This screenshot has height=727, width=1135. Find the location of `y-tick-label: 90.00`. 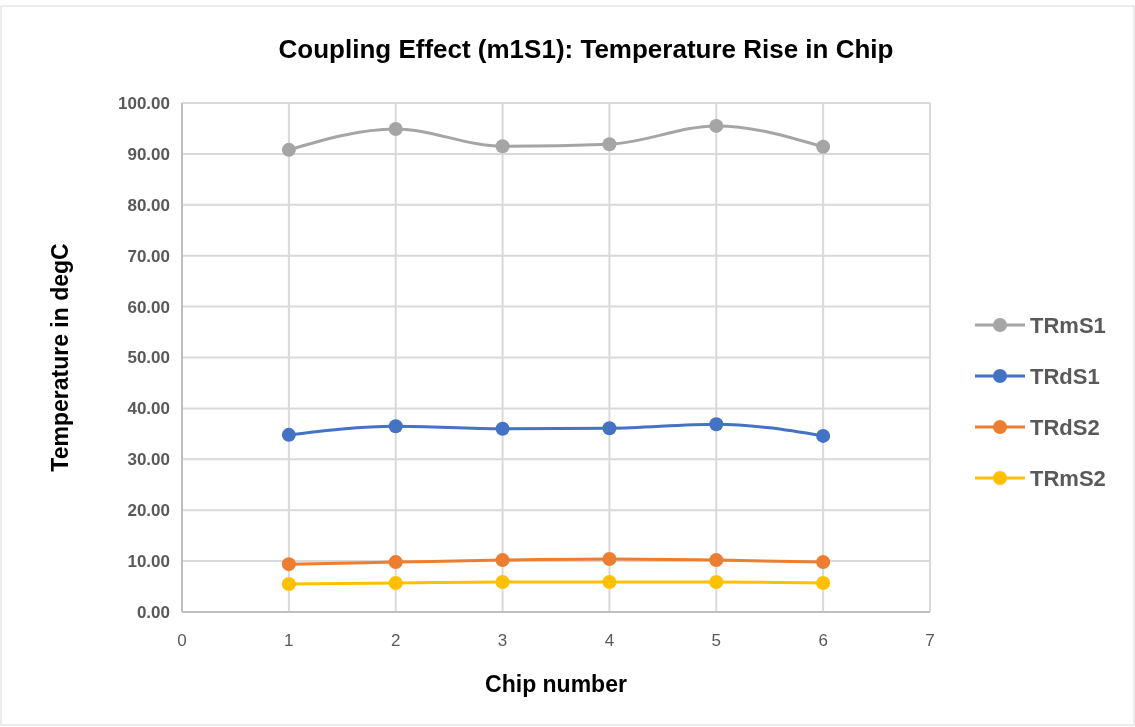

y-tick-label: 90.00 is located at coordinates (148, 154).